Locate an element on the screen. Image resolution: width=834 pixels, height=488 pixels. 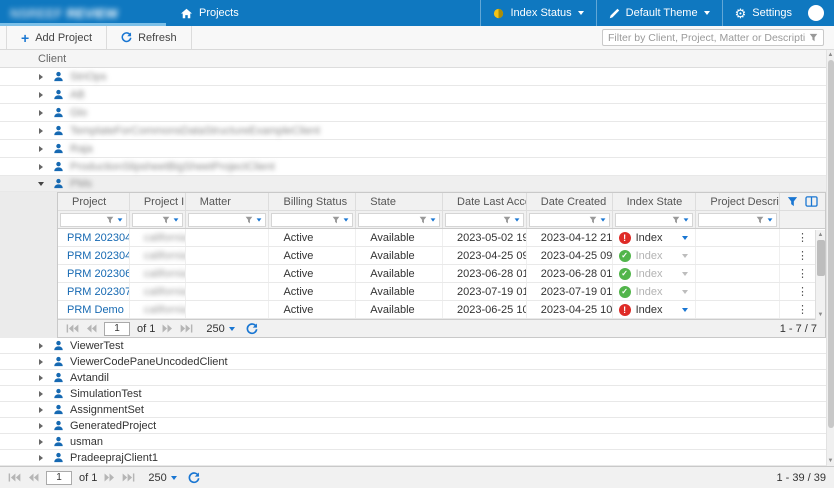
project-filter-input is located at coordinates (93, 219).